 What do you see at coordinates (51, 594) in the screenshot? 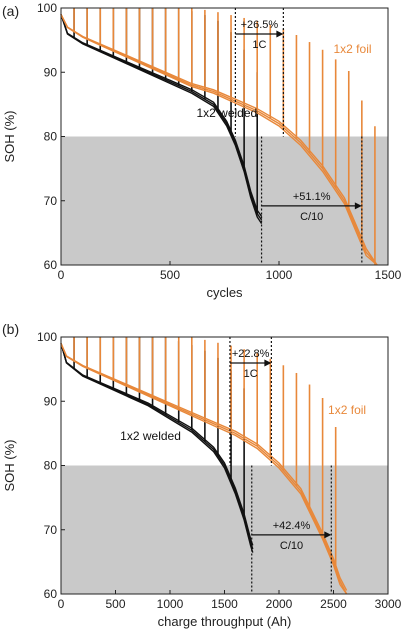
I see `panel-b-ytick-label: 60` at bounding box center [51, 594].